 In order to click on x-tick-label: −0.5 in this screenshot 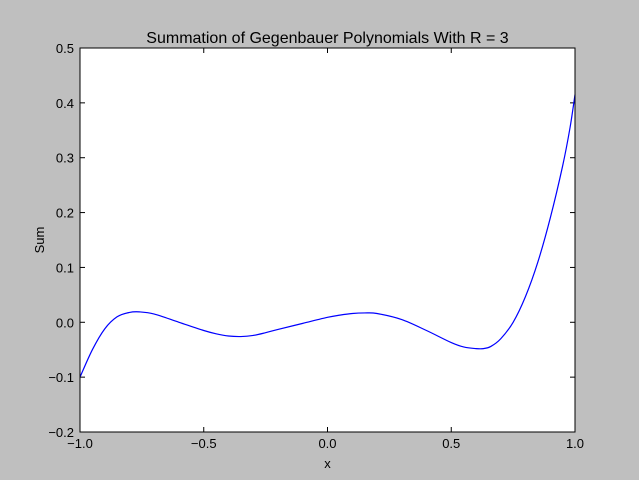, I will do `click(204, 443)`.